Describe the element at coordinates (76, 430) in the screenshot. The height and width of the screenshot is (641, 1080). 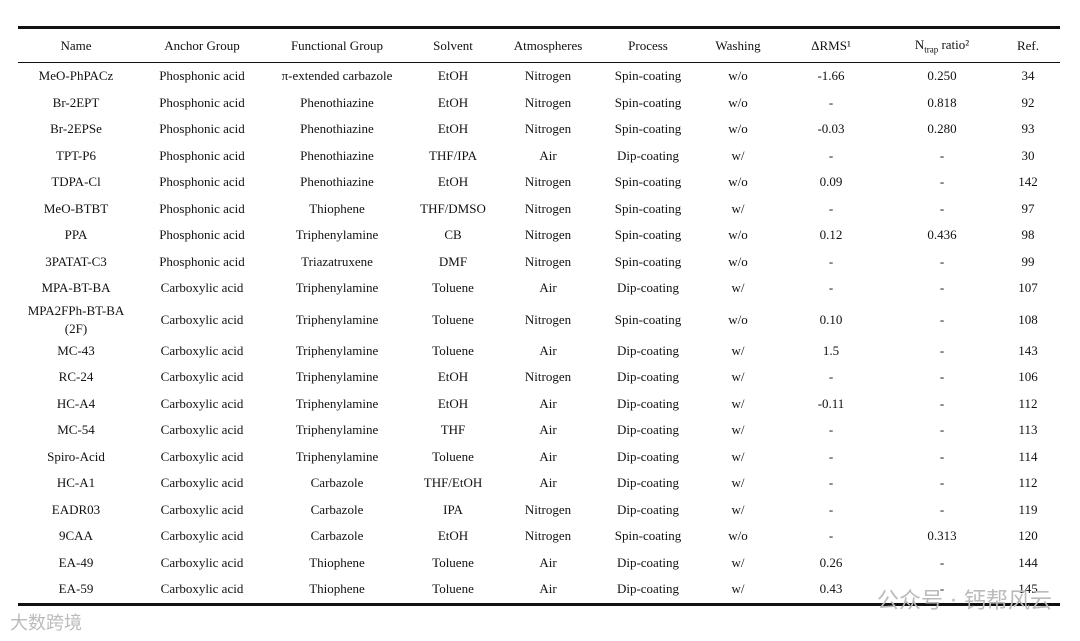
I see `table-cell: MC-54` at that location.